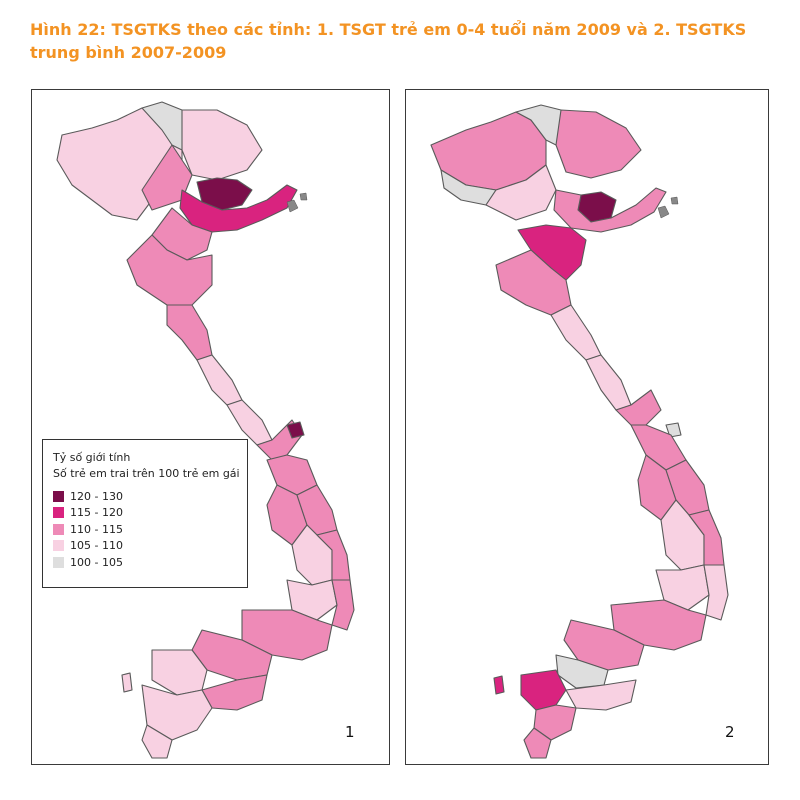 Image resolution: width=800 pixels, height=800 pixels. Describe the element at coordinates (350, 732) in the screenshot. I see `map-number-1: 1` at that location.